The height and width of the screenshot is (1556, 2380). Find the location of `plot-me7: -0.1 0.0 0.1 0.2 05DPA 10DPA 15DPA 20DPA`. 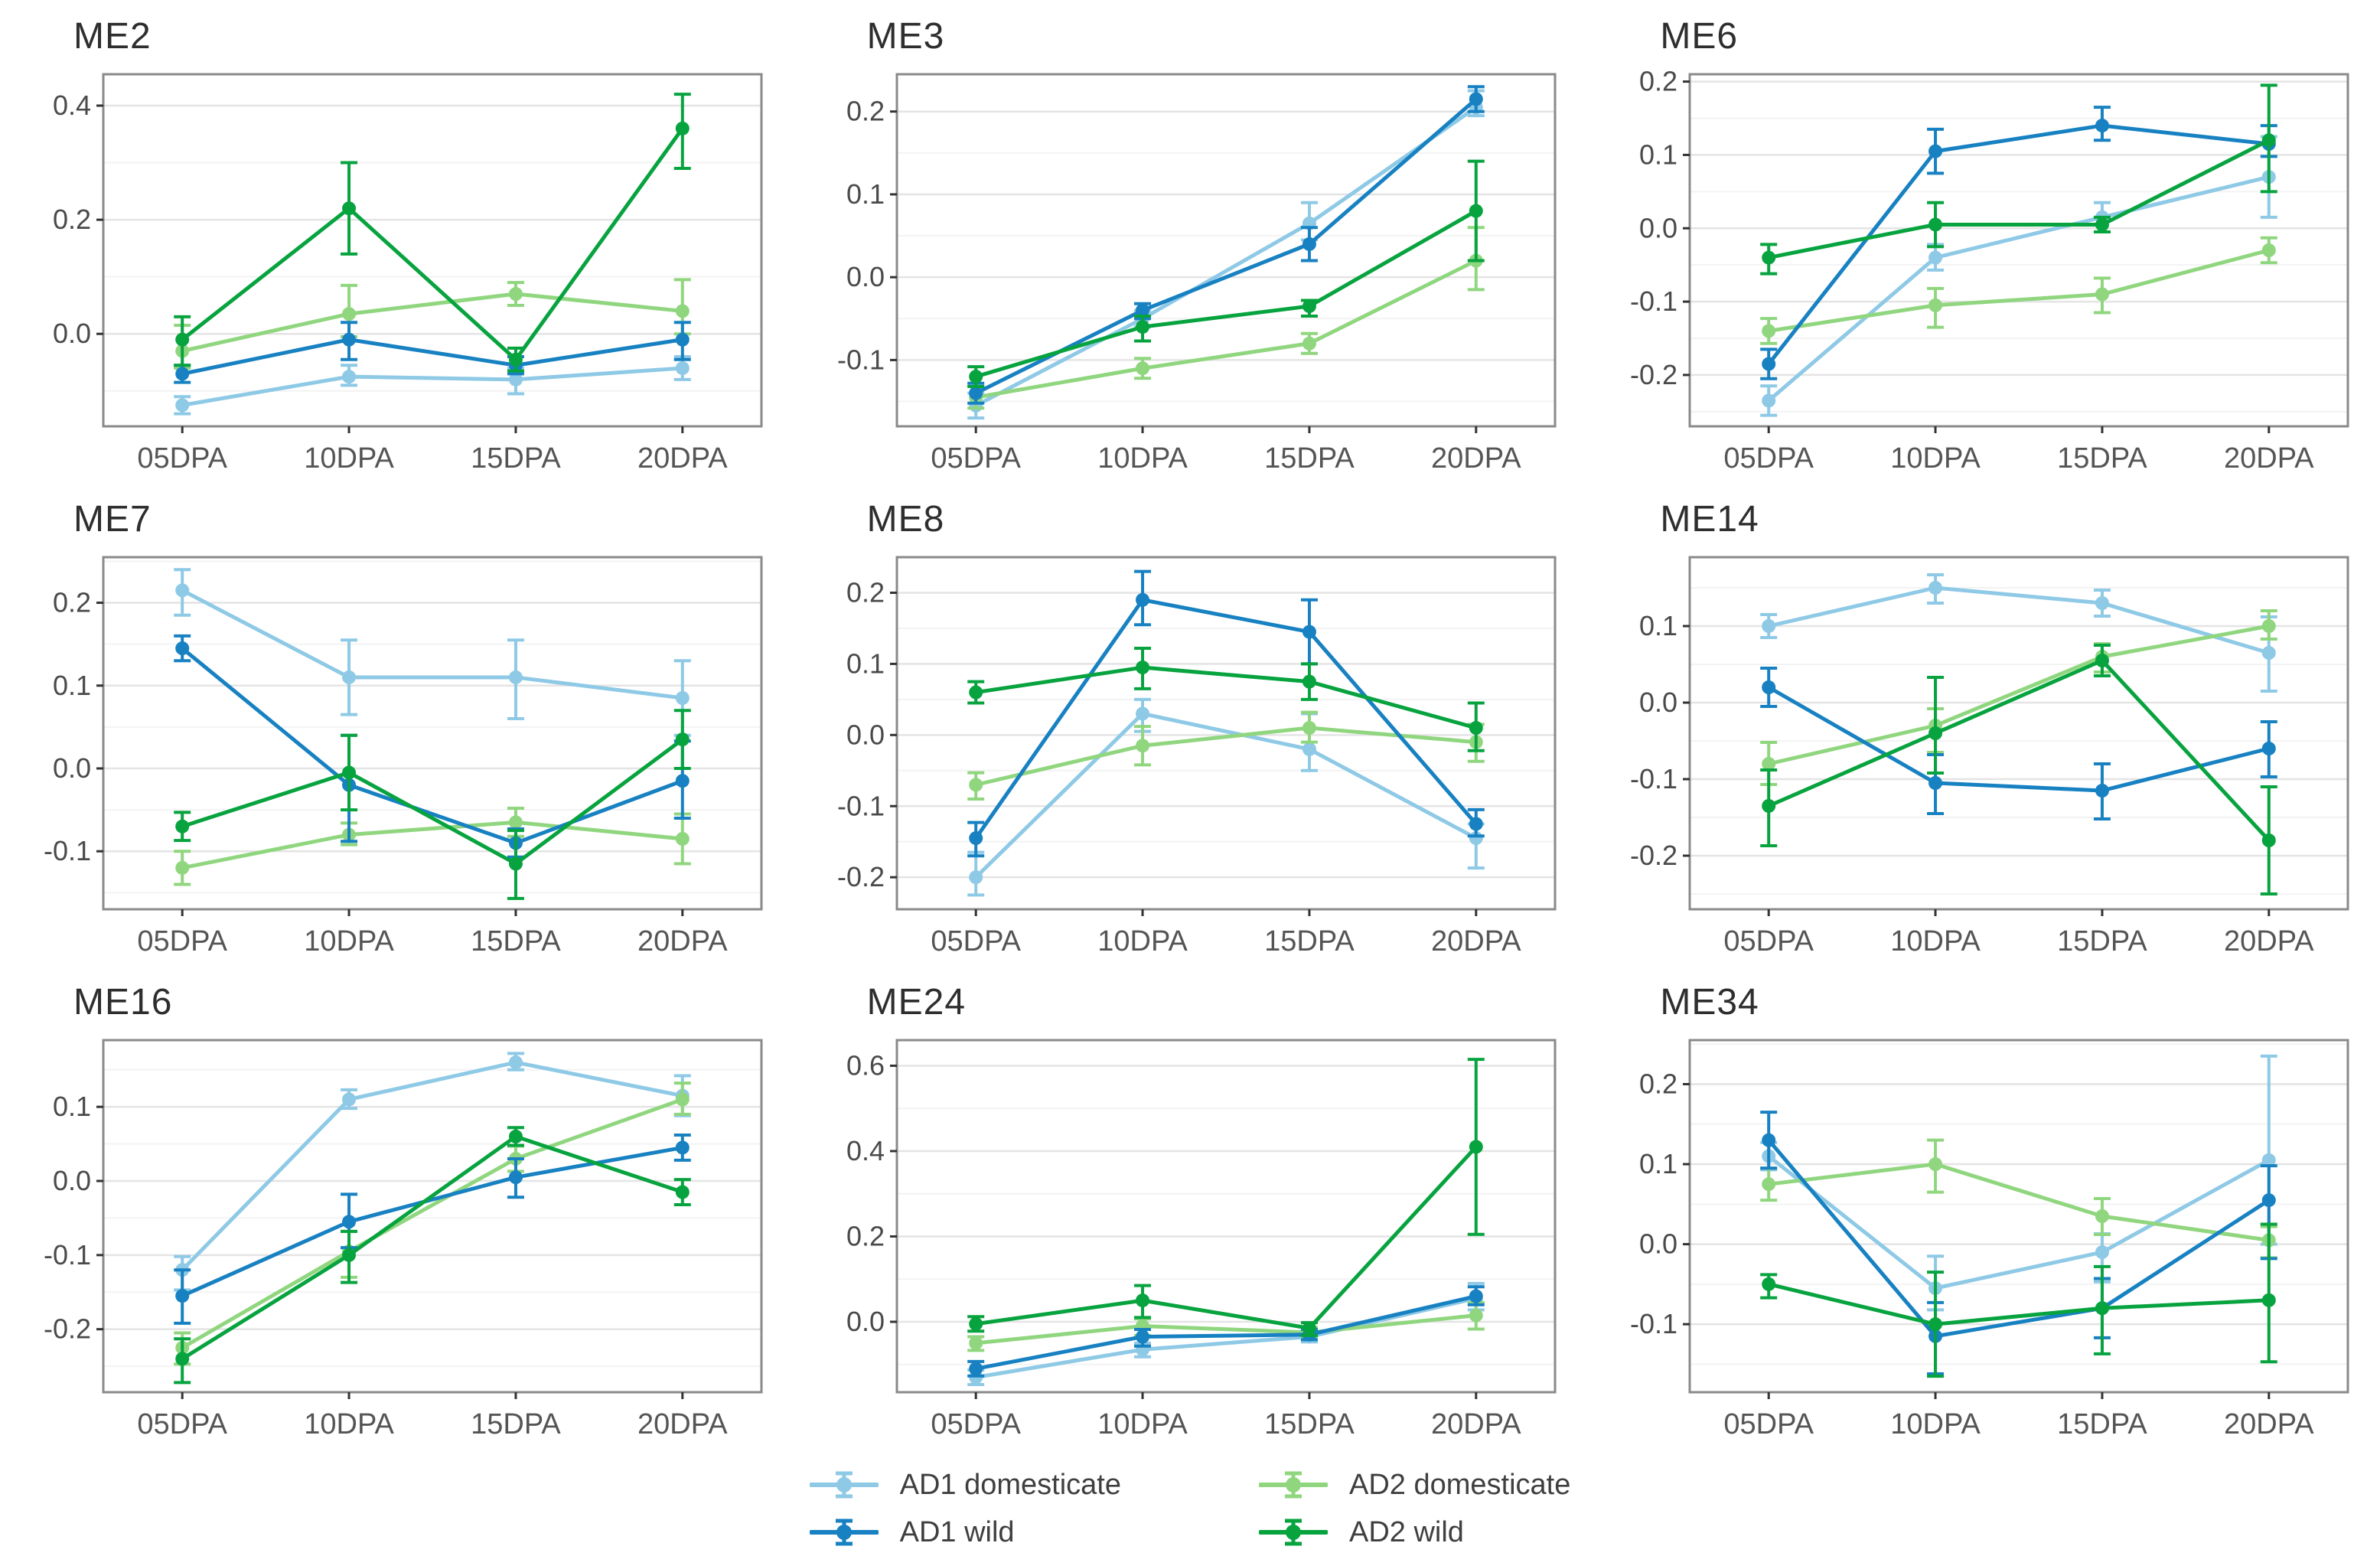

plot-me7: -0.1 0.0 0.1 0.2 05DPA 10DPA 15DPA 20DPA is located at coordinates (404, 756).